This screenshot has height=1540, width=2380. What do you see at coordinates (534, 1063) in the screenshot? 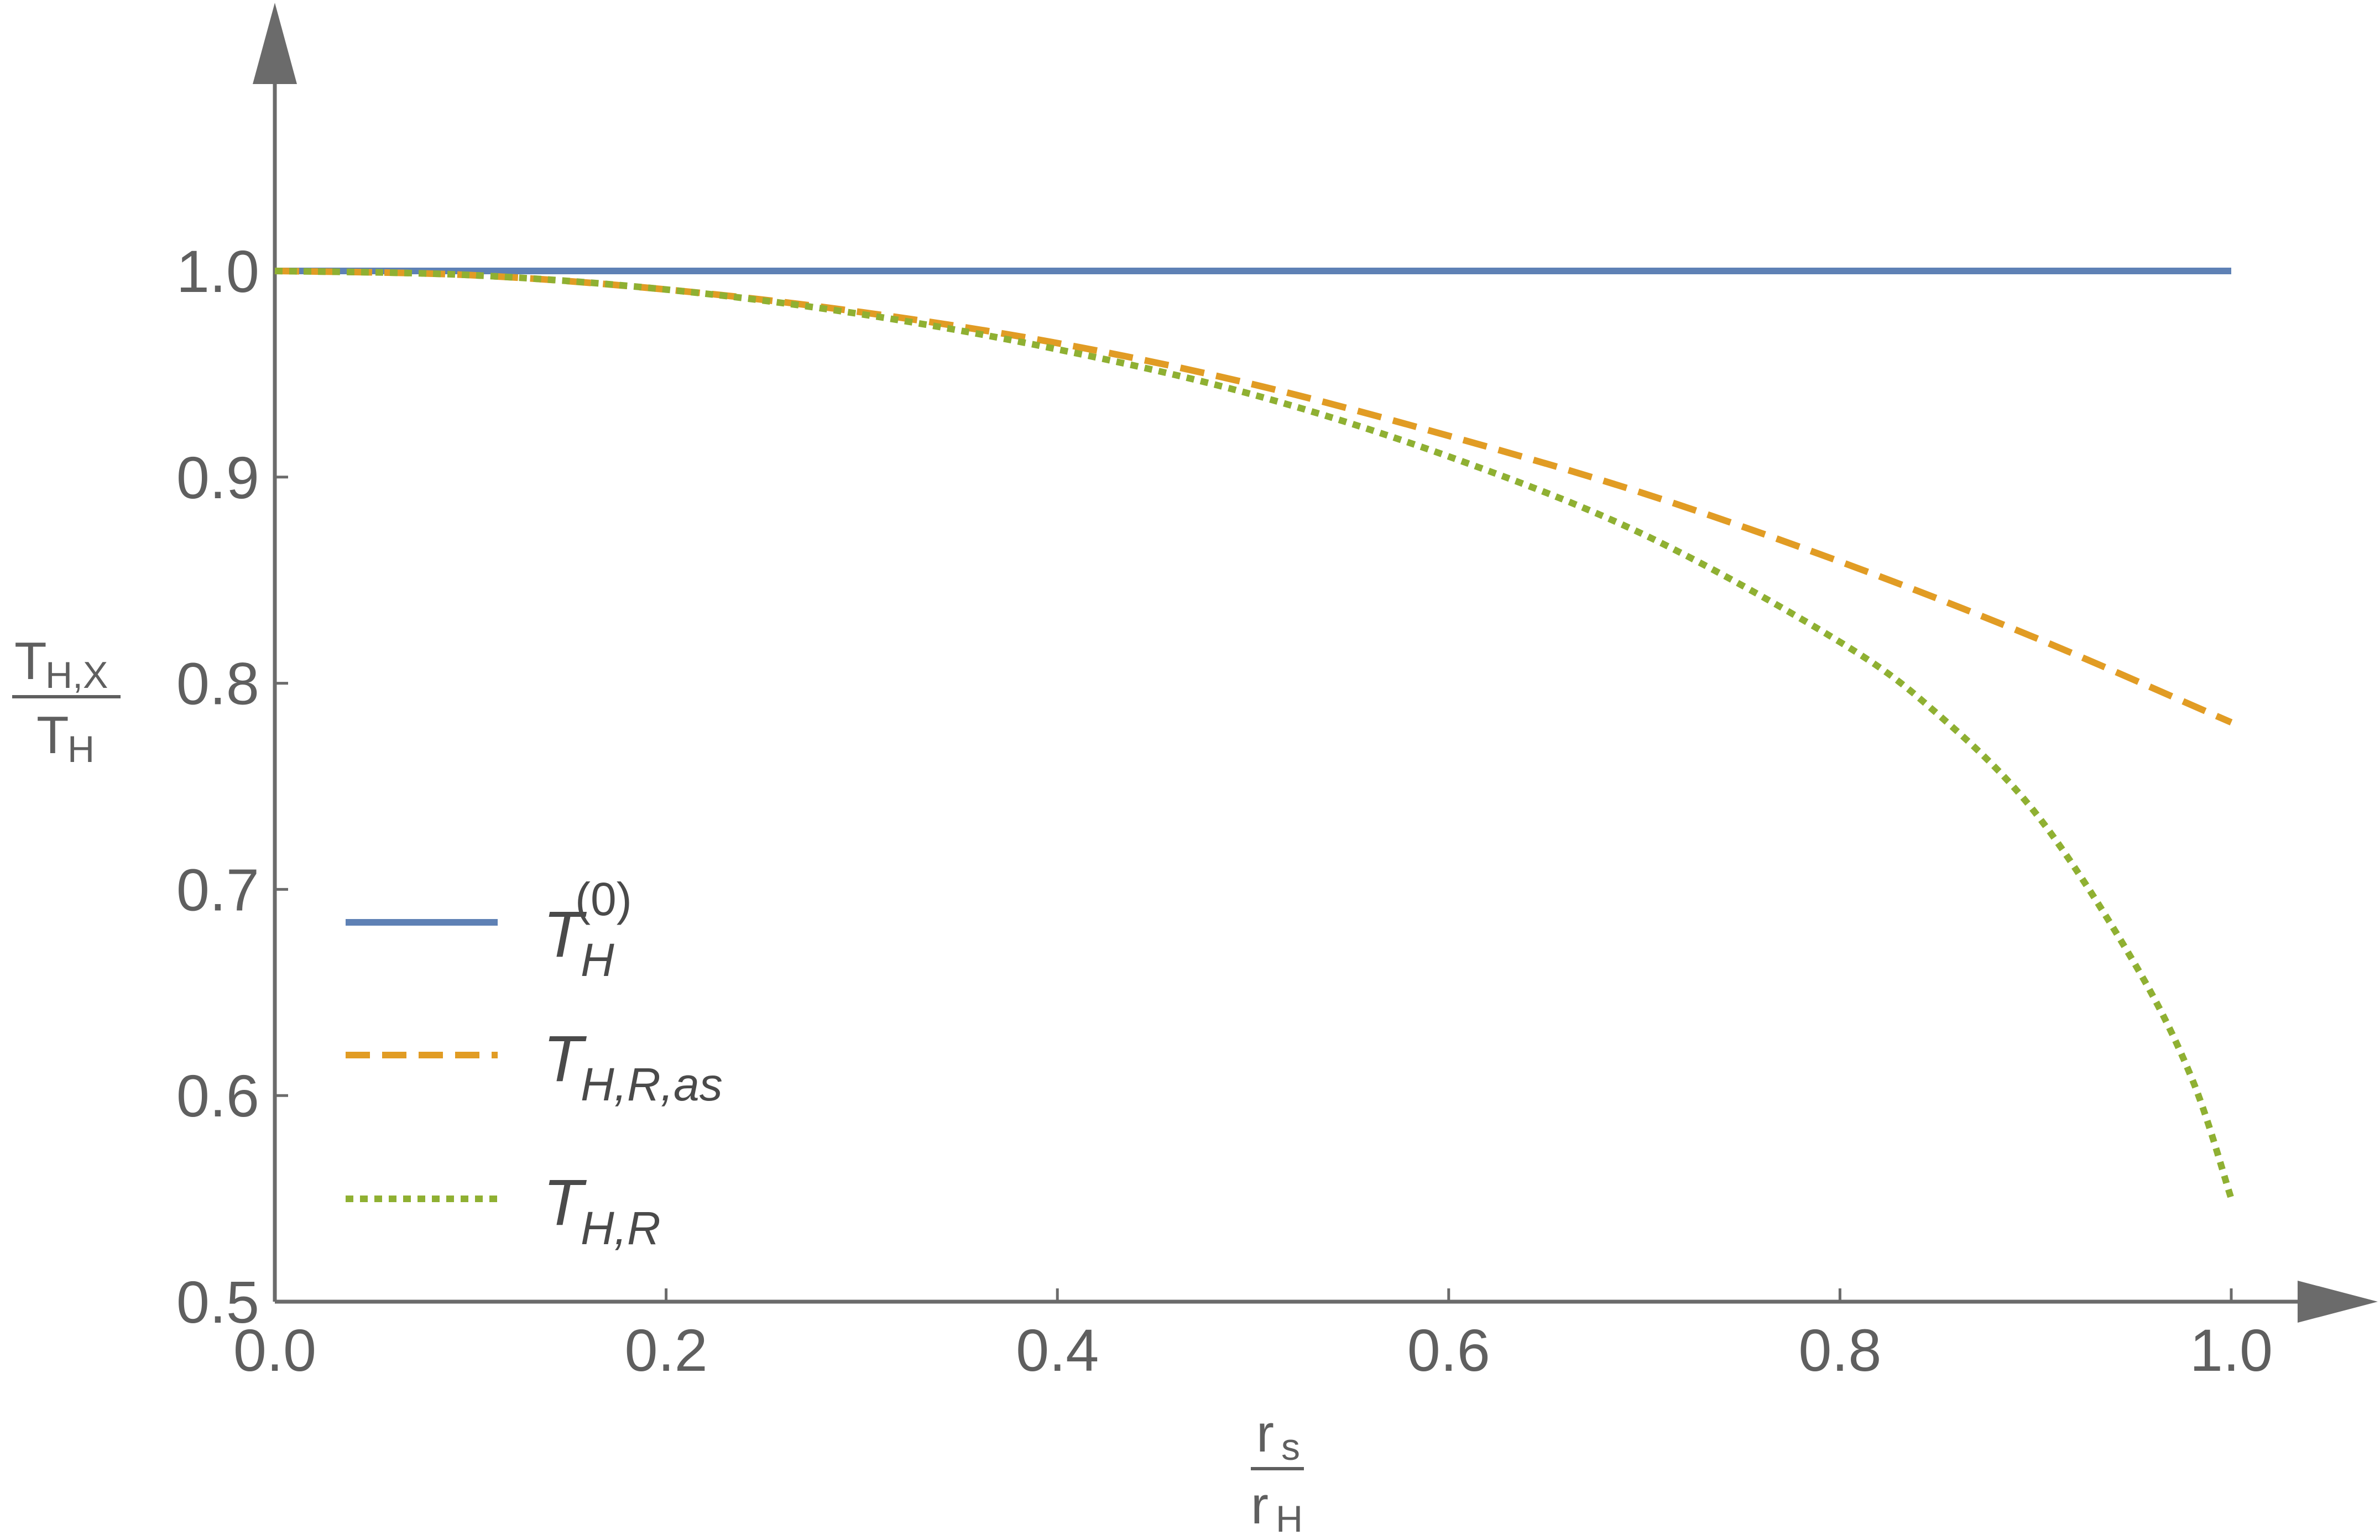
I see `legend: T H (0) T H,R,as T H,R` at bounding box center [534, 1063].